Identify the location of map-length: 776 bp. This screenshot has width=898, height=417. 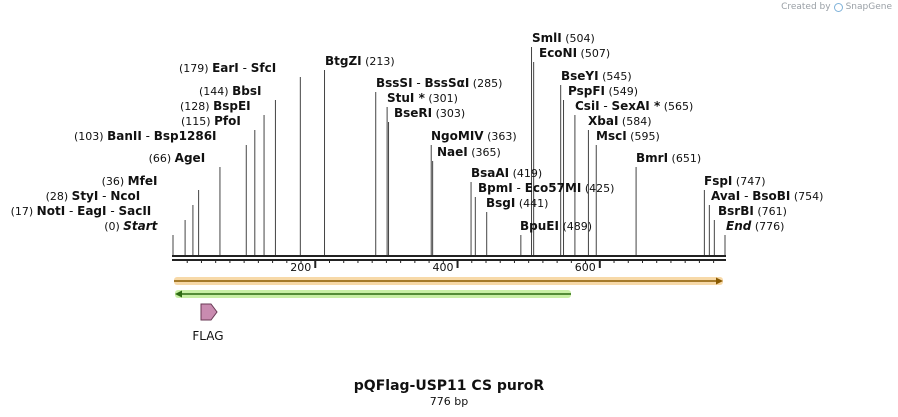
(449, 401).